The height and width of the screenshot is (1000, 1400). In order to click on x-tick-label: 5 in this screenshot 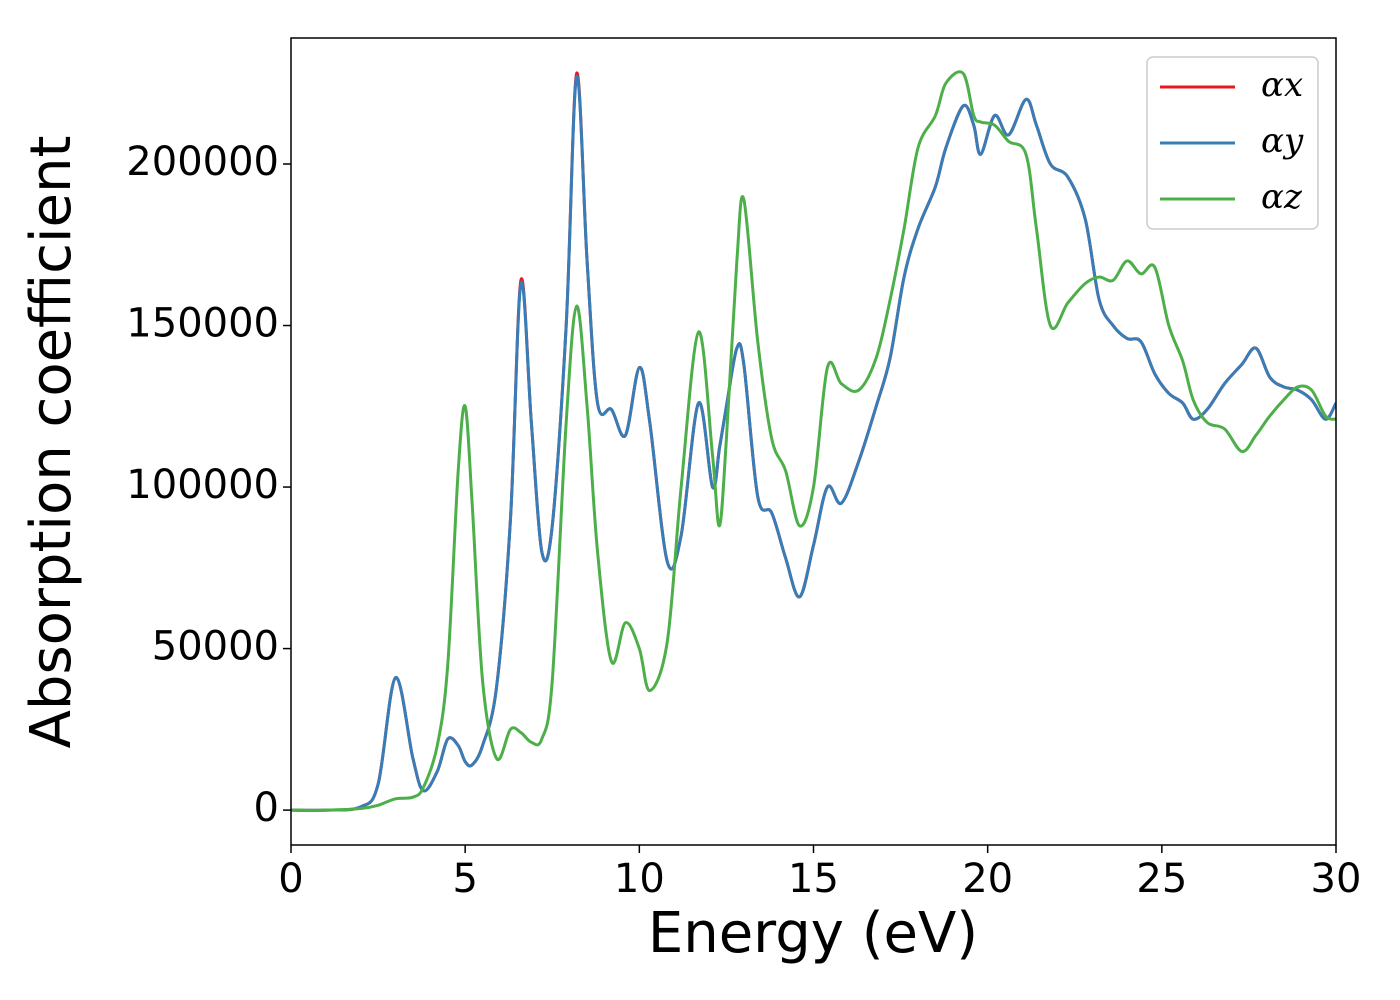, I will do `click(464, 879)`.